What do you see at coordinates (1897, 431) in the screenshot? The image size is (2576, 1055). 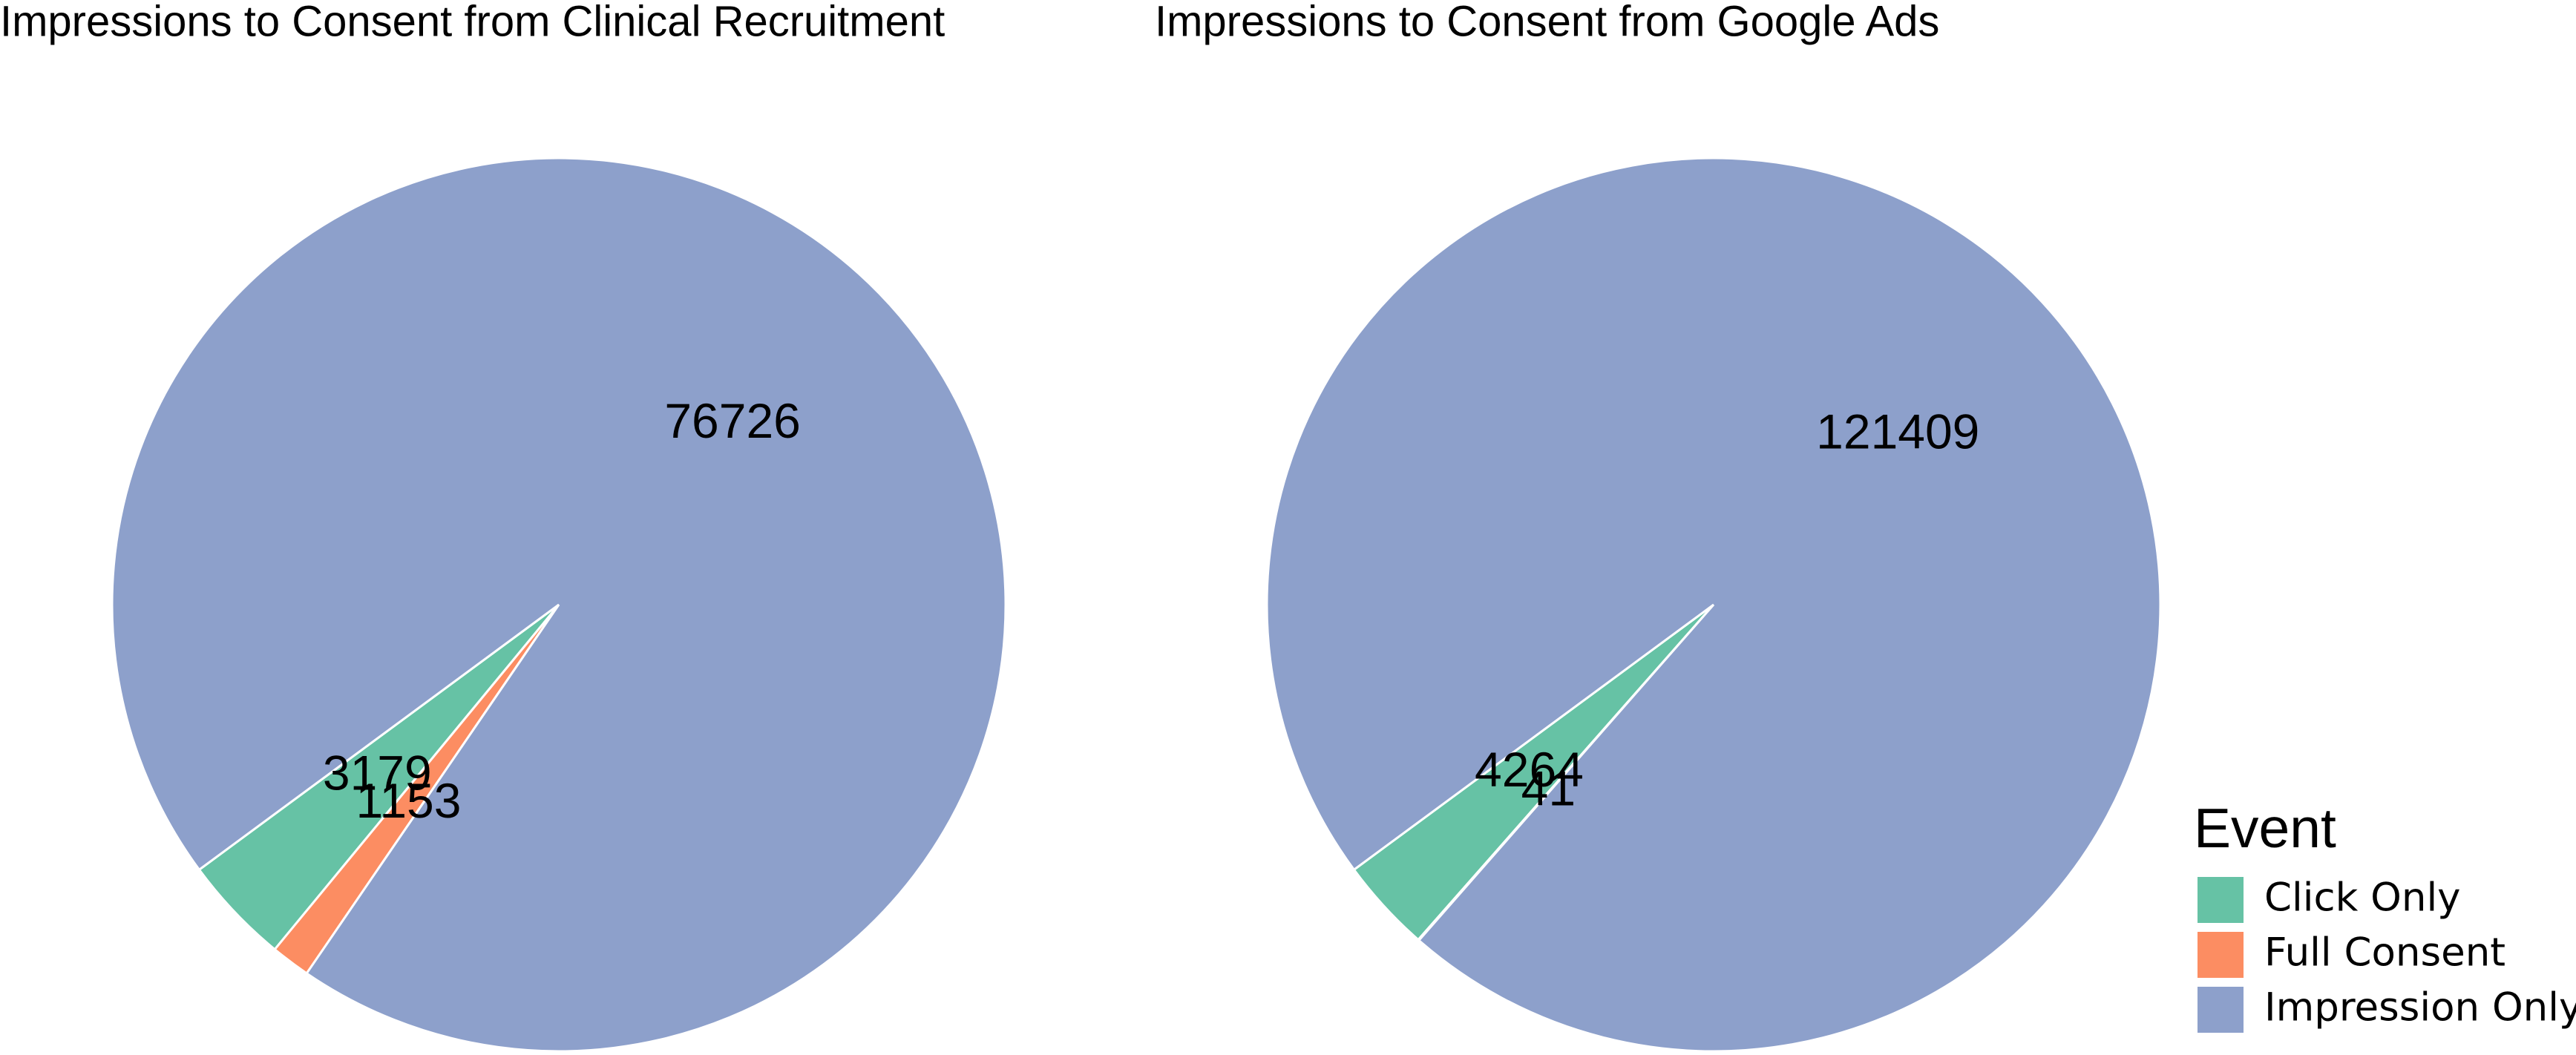 I see `data-label: 121409` at bounding box center [1897, 431].